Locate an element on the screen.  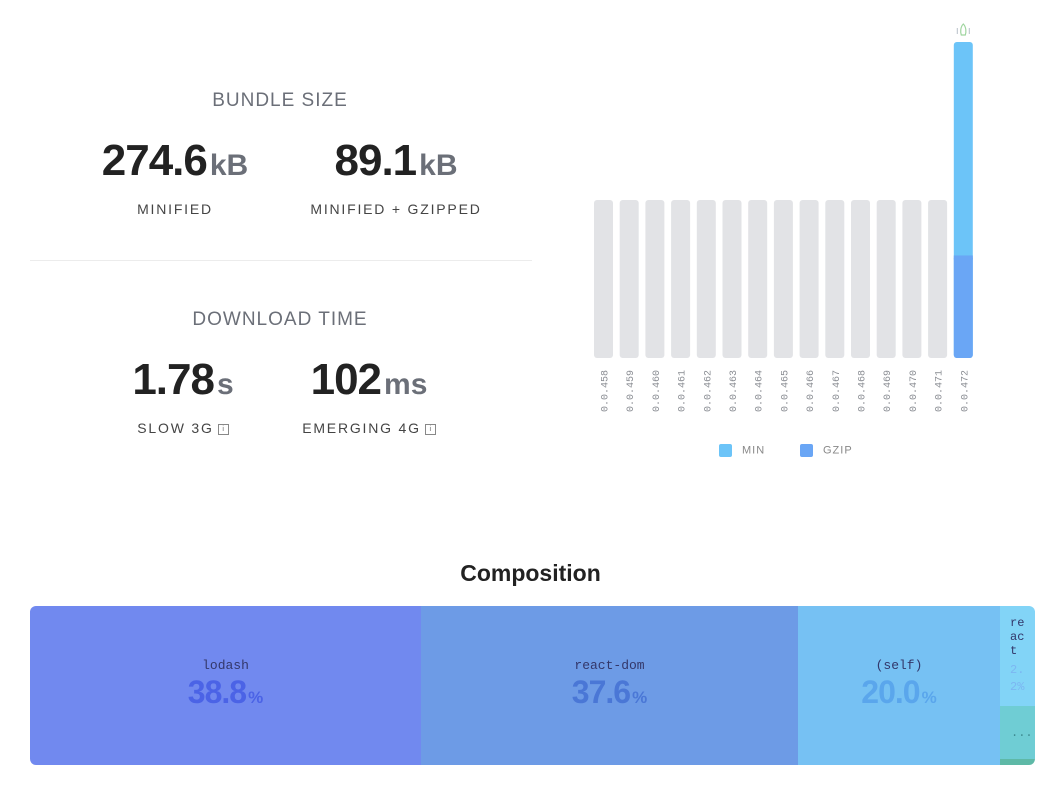
version-label: 0.0.467 is located at coordinates (837, 391).